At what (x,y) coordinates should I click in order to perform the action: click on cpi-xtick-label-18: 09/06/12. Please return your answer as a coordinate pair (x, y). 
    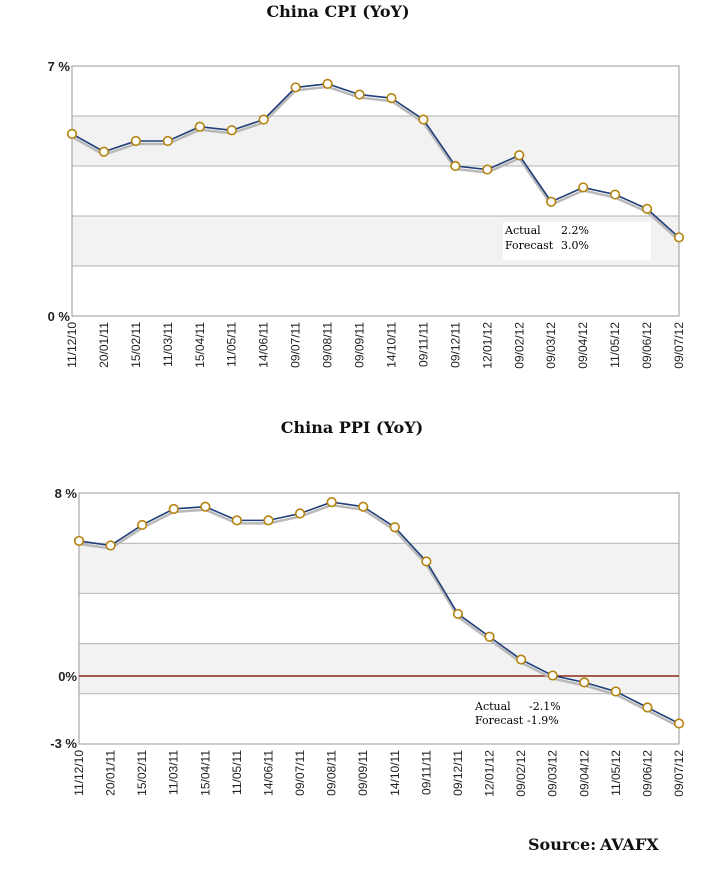
    Looking at the image, I should click on (647, 345).